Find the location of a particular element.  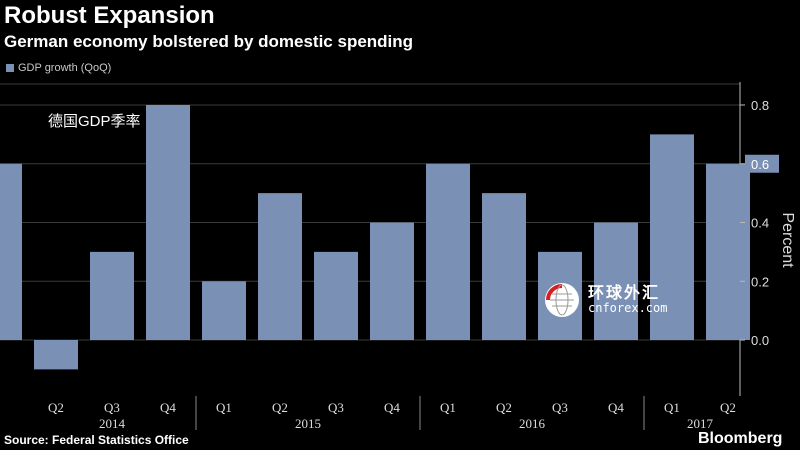

x-tick-label-6: Q3 is located at coordinates (336, 407).